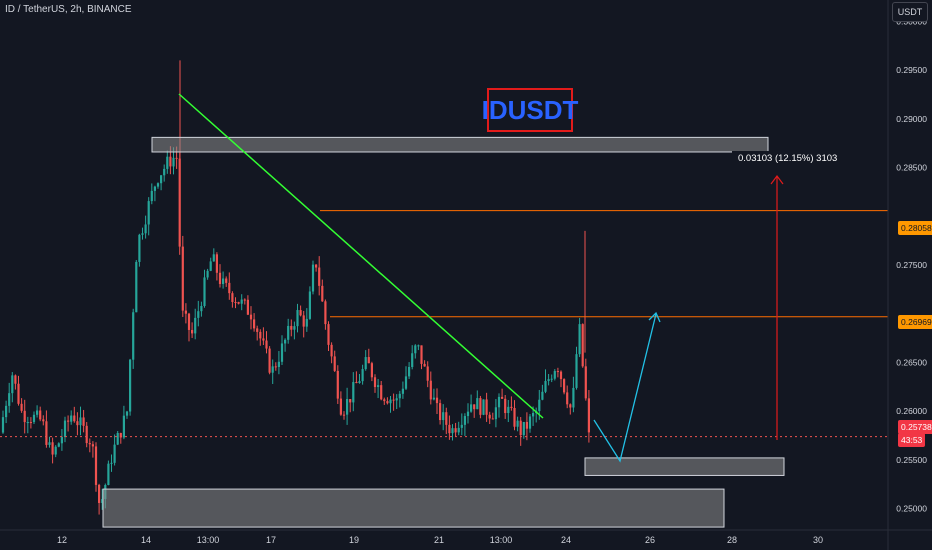 This screenshot has width=932, height=550. Describe the element at coordinates (818, 540) in the screenshot. I see `time-tick-label: 30` at that location.